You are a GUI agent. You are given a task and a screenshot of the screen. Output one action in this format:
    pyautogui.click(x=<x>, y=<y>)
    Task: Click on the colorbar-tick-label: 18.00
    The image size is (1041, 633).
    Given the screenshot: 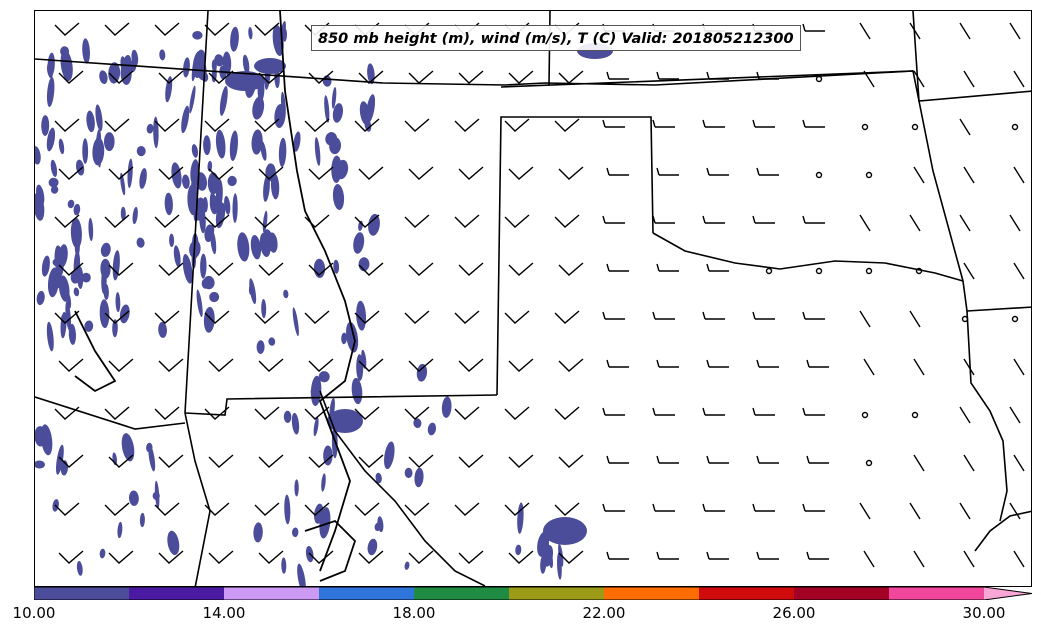 What is the action you would take?
    pyautogui.click(x=414, y=613)
    